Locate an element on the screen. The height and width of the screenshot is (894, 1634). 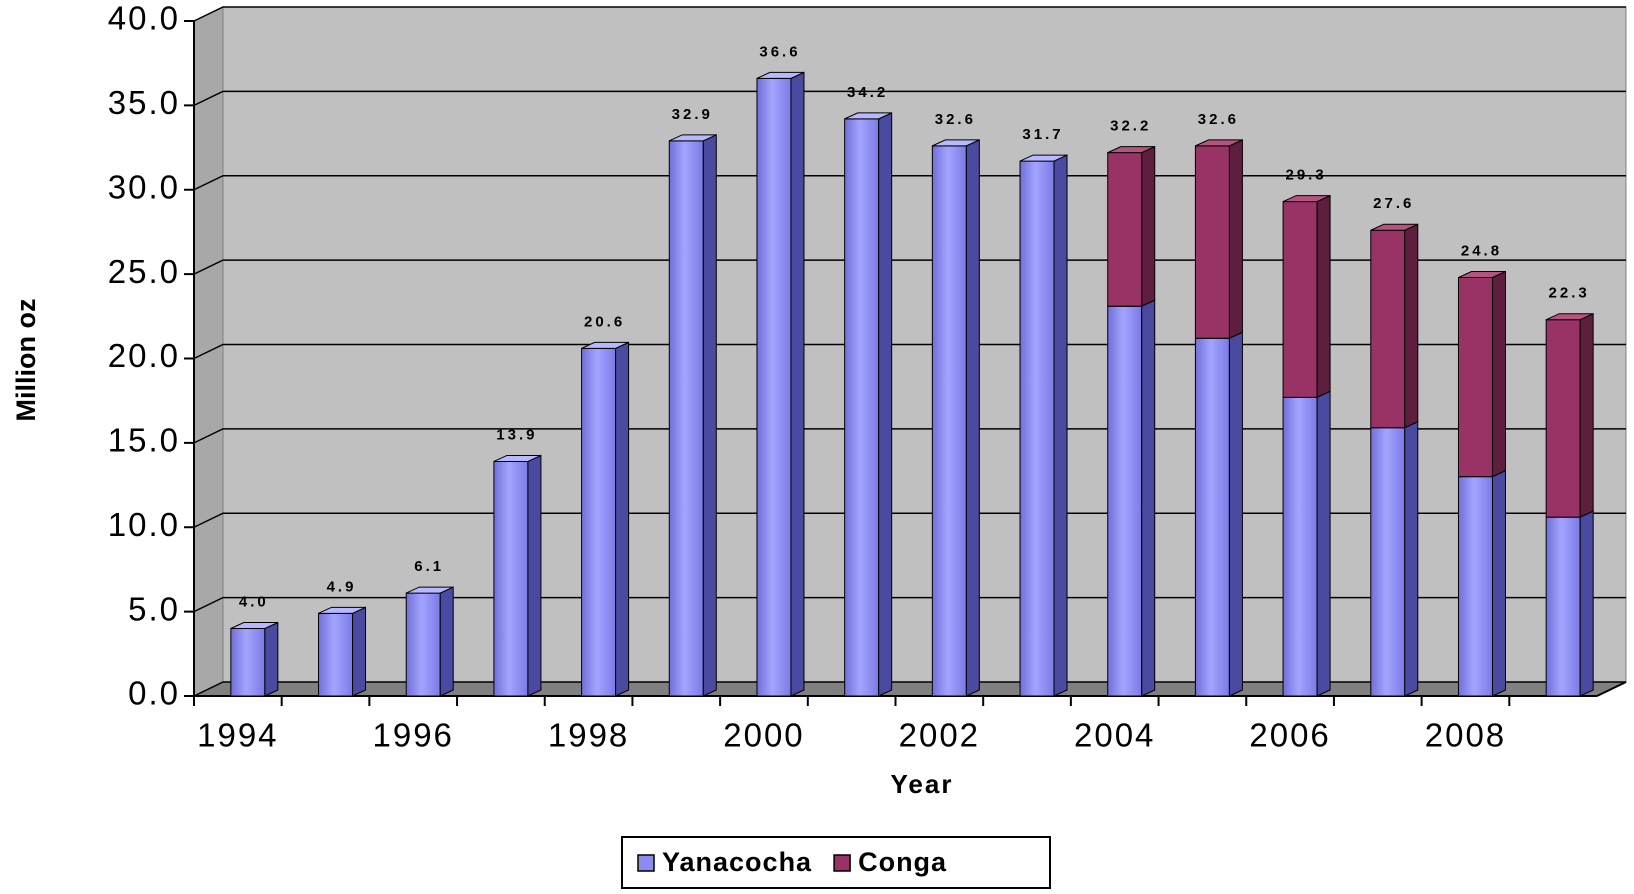
total-label: 20.6 is located at coordinates (604, 321).